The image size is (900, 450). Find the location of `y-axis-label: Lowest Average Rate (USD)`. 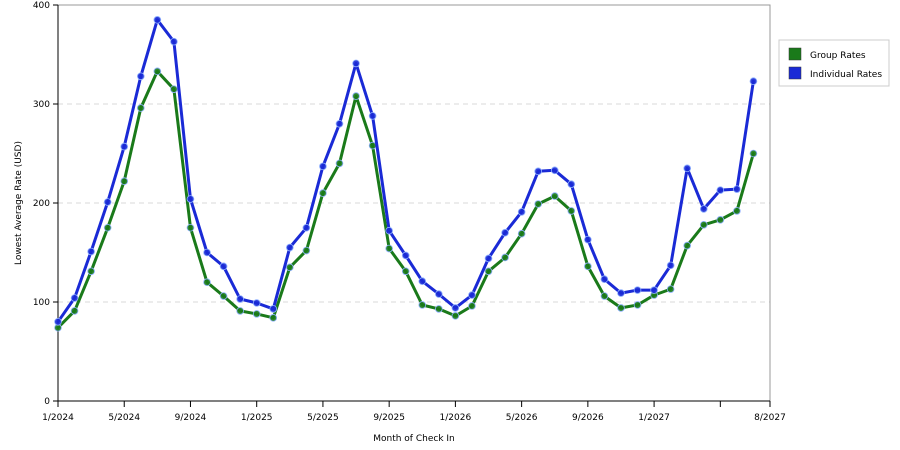

y-axis-label: Lowest Average Rate (USD) is located at coordinates (19, 203).